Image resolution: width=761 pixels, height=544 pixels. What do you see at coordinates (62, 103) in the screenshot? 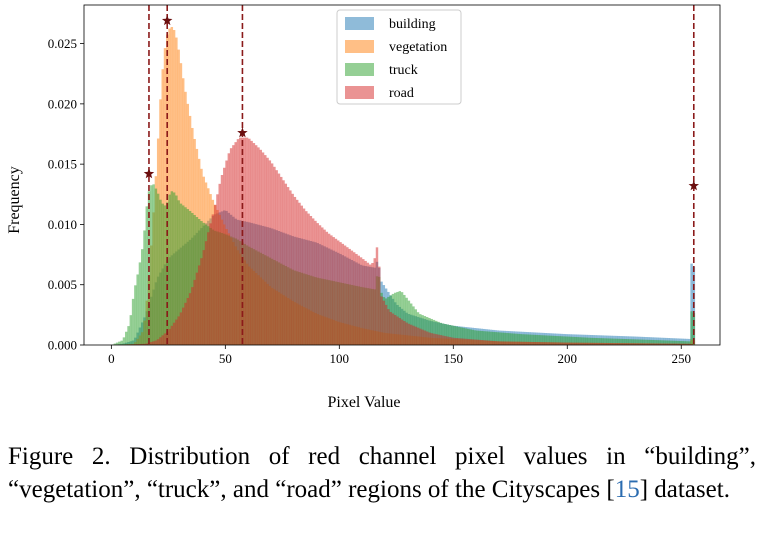
I see `y-tick-label: 0.020` at bounding box center [62, 103].